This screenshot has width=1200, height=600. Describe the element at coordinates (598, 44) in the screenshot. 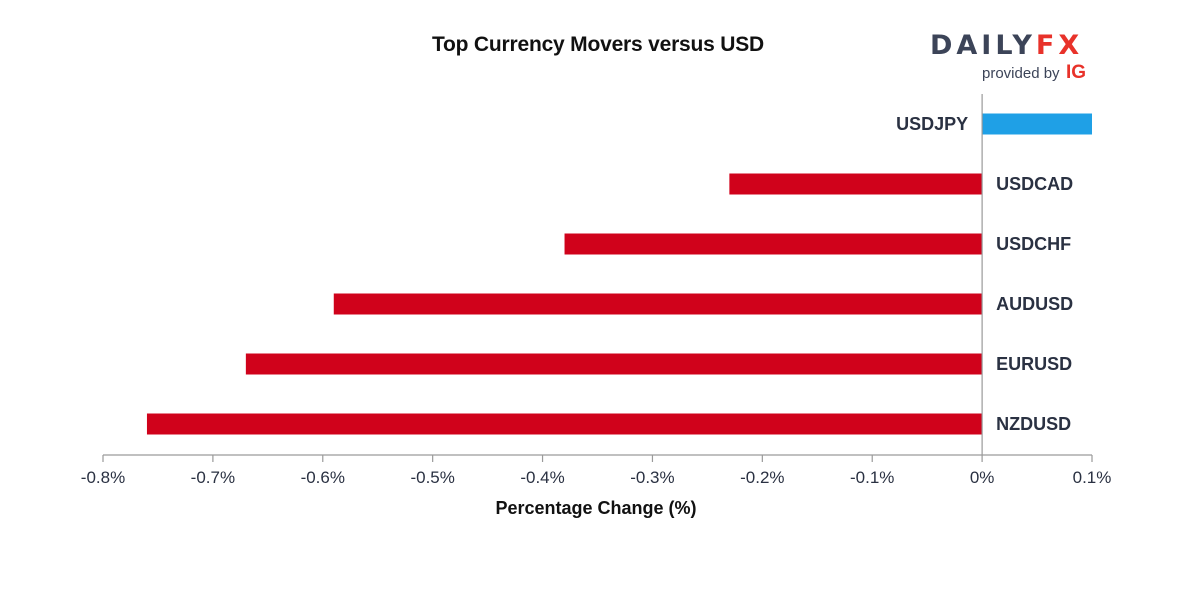

I see `chart-title: Top Currency Movers versus USD` at that location.